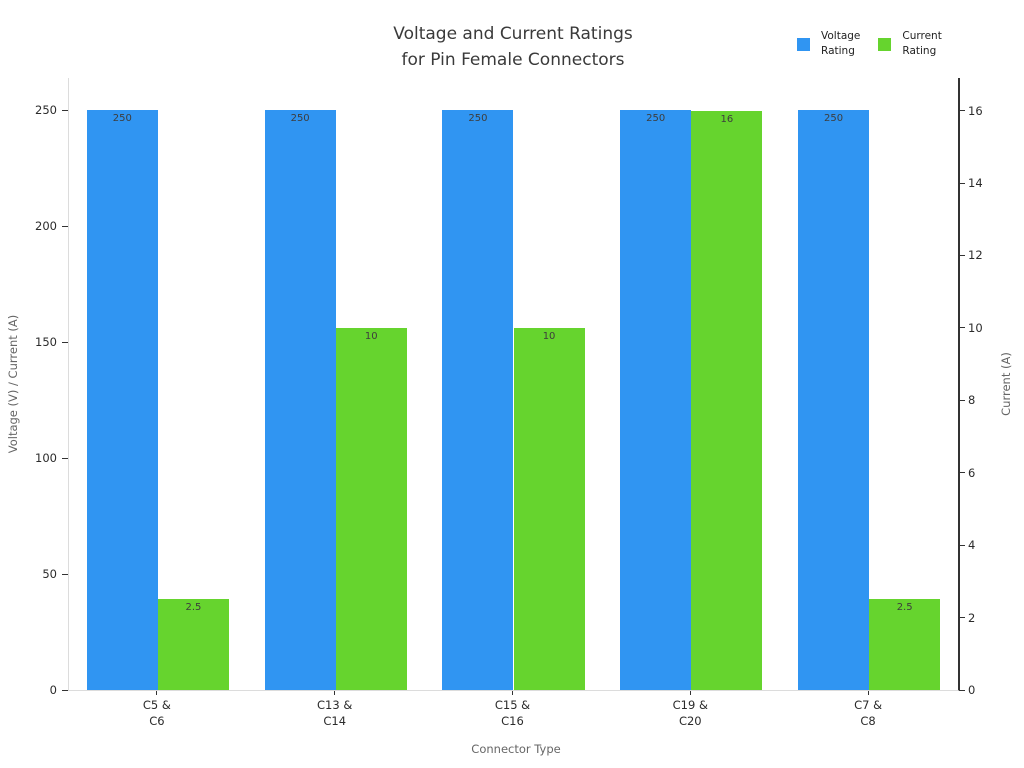 The image size is (1024, 768). Describe the element at coordinates (868, 720) in the screenshot. I see `x-tick-label-line2: C8` at that location.